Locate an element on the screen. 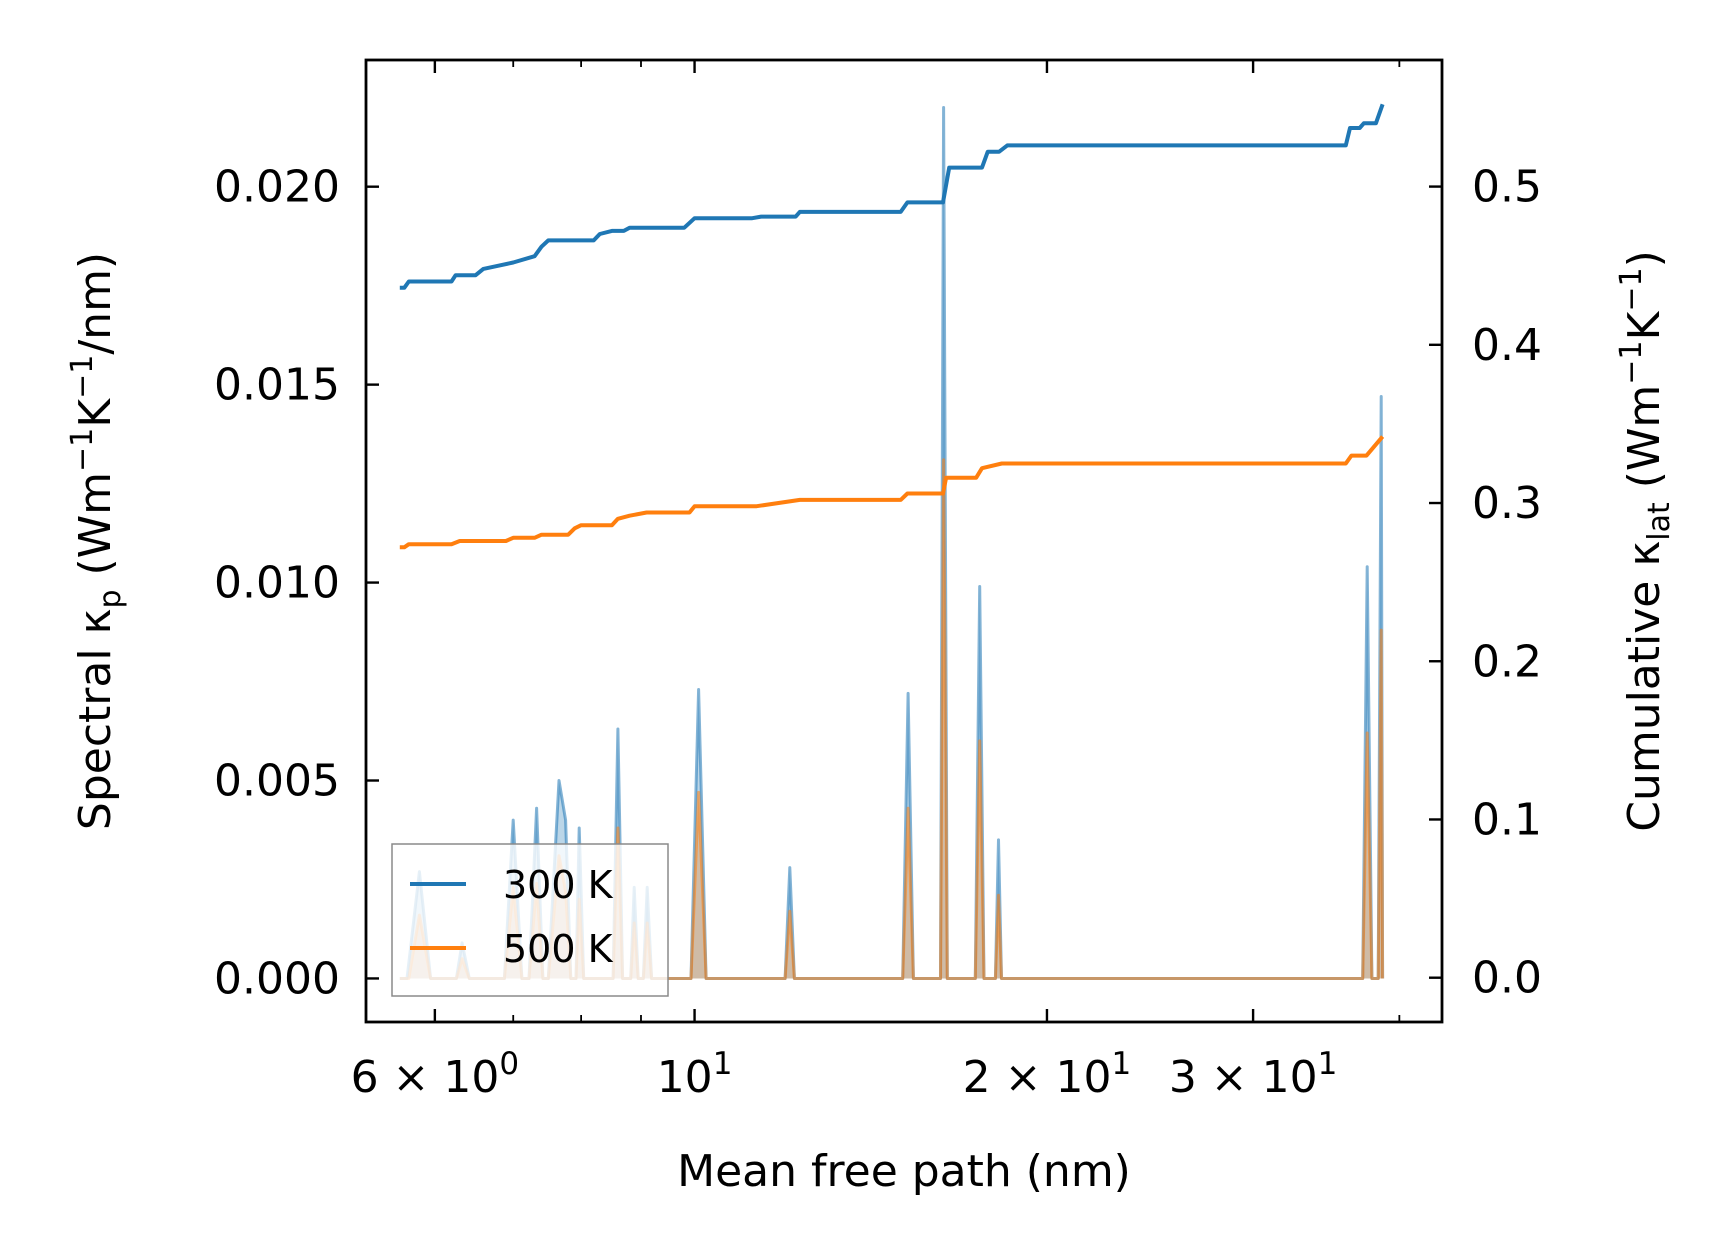  y-right-tick-label: 0.0 is located at coordinates (1507, 978).